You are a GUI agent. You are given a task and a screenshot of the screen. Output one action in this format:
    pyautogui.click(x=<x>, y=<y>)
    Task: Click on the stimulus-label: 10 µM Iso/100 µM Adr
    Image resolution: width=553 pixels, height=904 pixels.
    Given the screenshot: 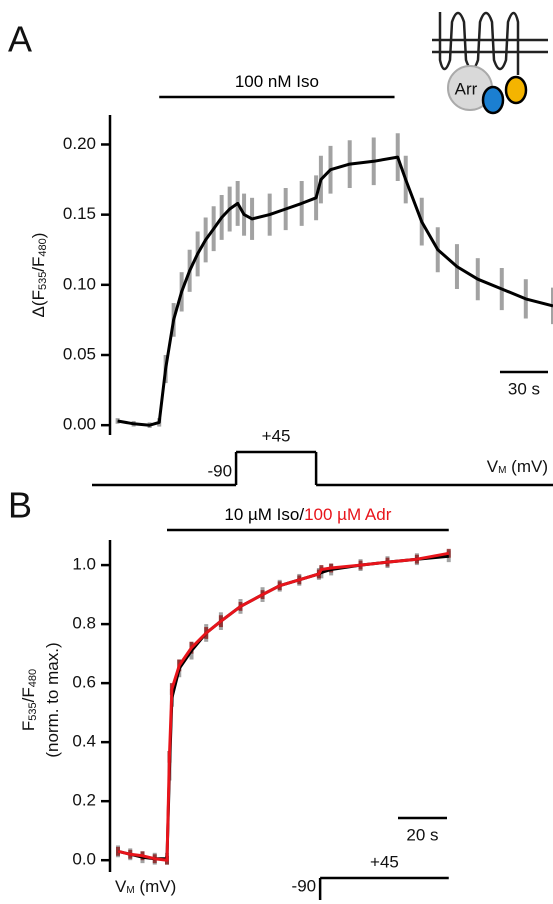 What is the action you would take?
    pyautogui.click(x=307, y=514)
    